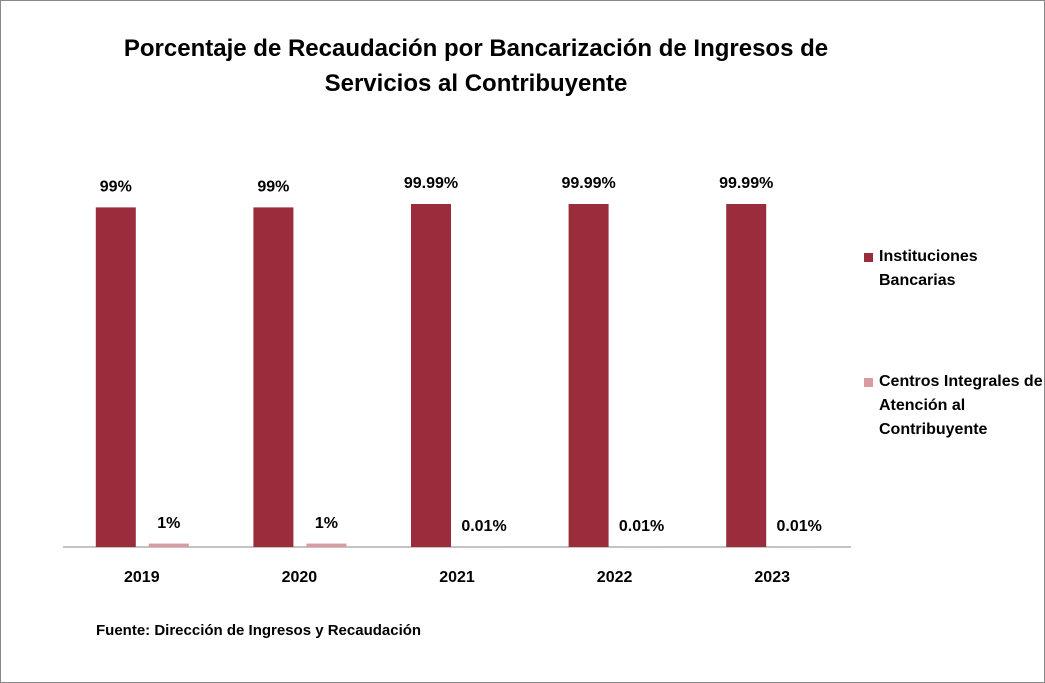 The width and height of the screenshot is (1045, 683). Describe the element at coordinates (142, 577) in the screenshot. I see `x-tick-label: 2019` at that location.